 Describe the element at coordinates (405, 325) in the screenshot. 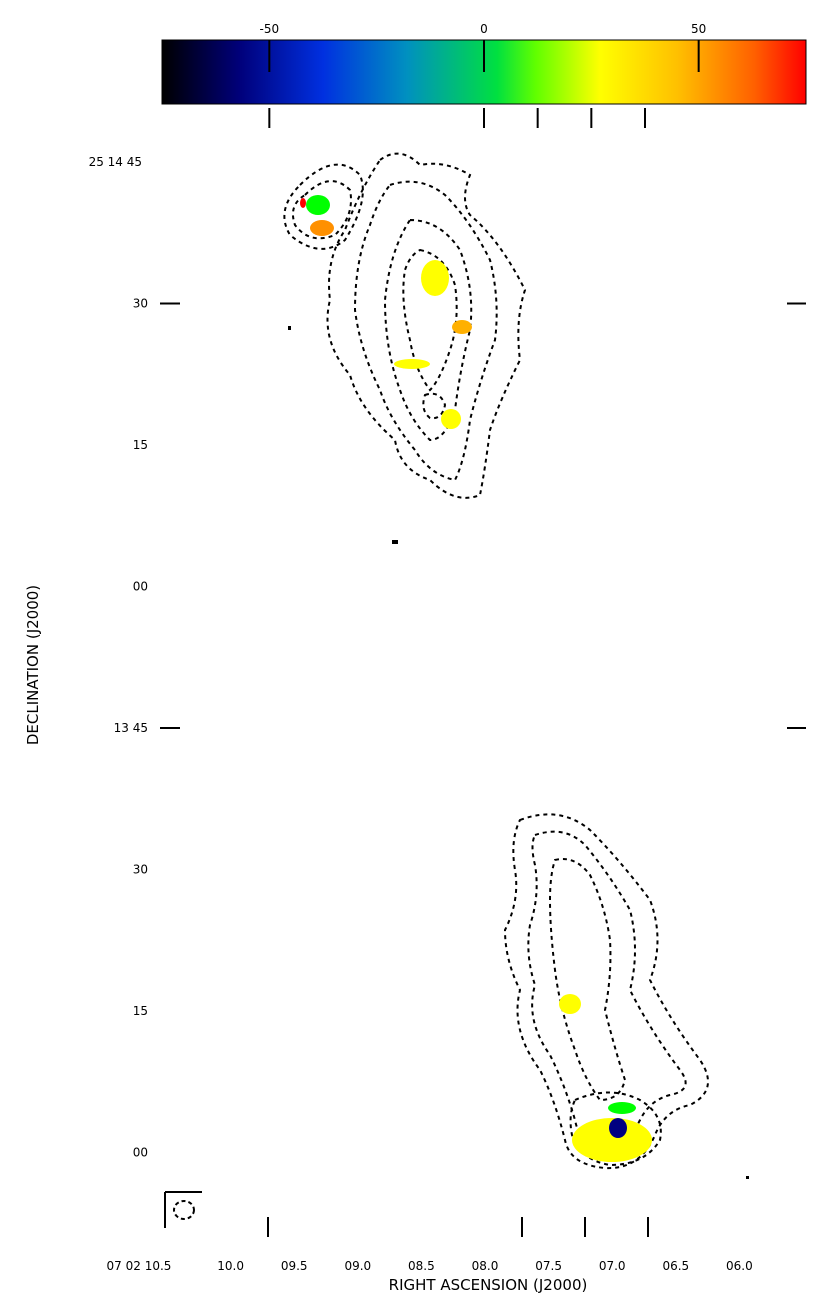

I see `north-lobe-contours` at that location.